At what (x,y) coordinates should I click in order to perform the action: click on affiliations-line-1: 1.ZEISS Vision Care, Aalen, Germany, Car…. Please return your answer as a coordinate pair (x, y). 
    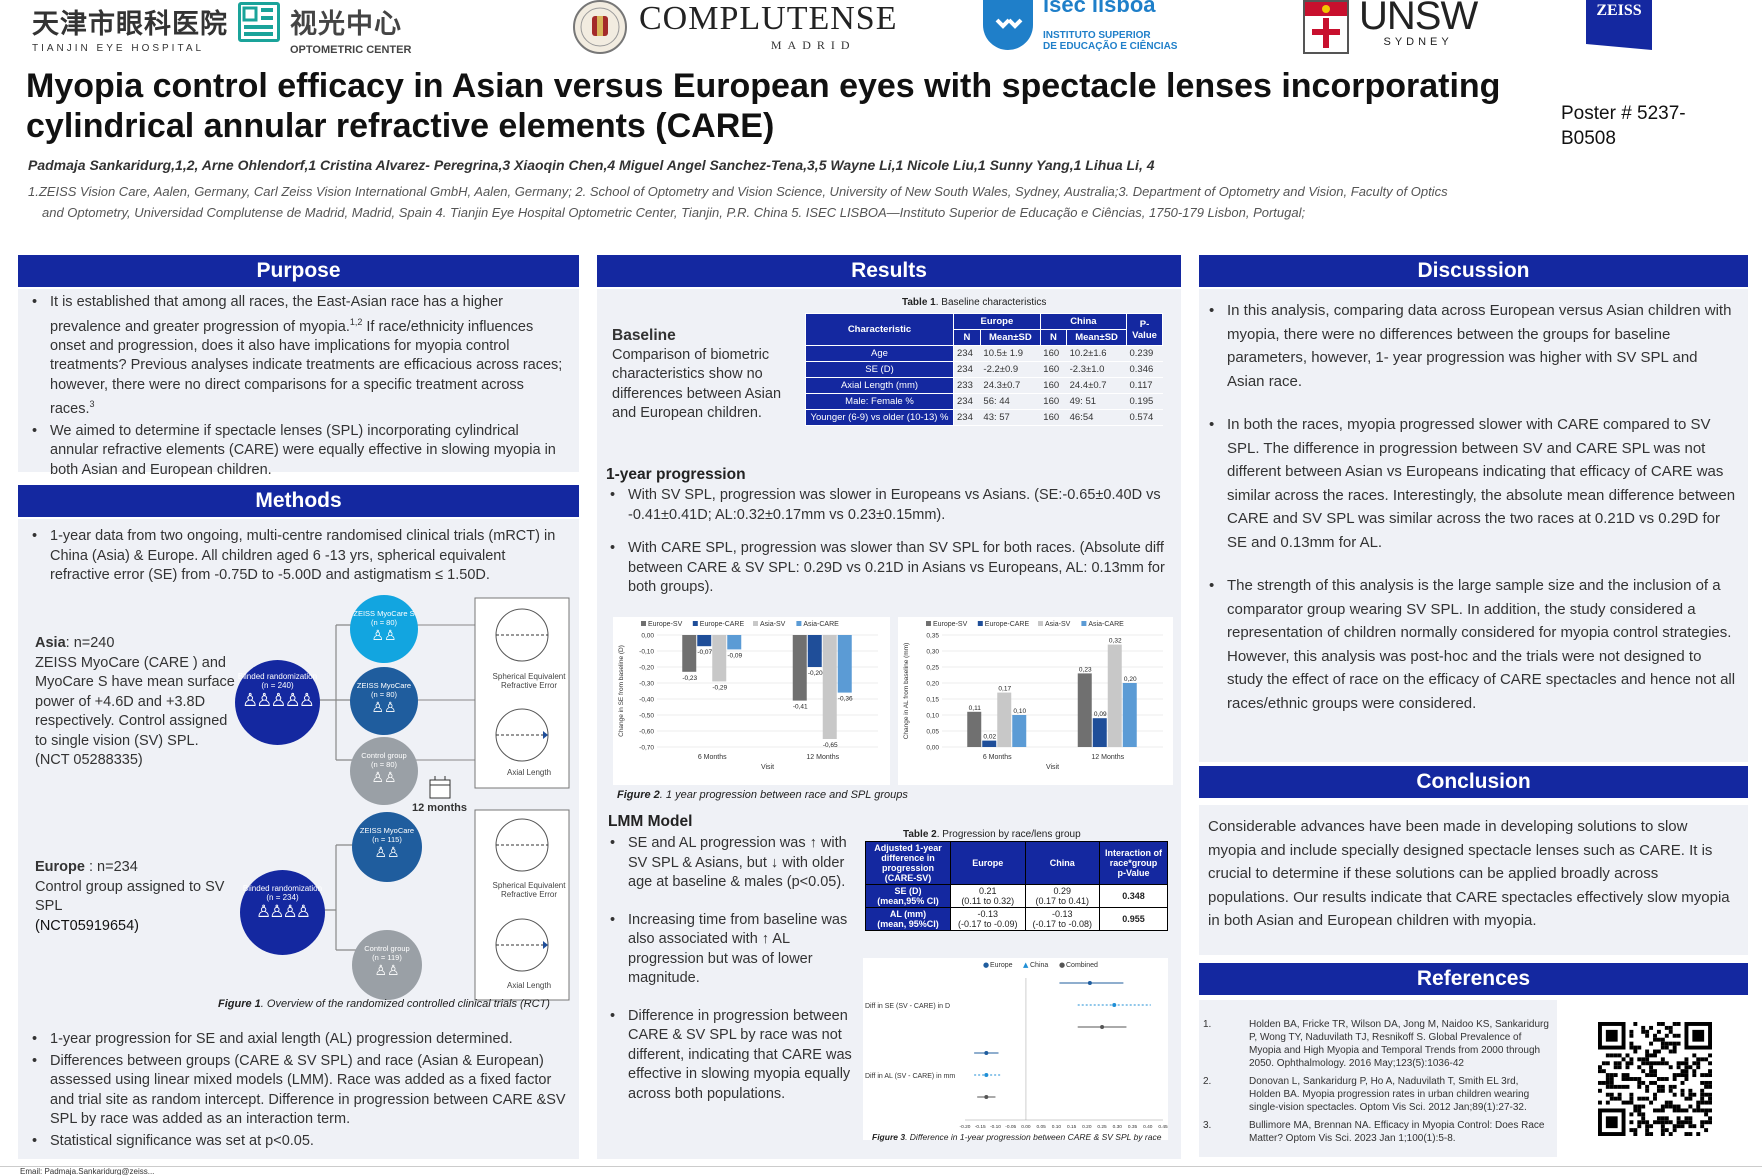
    Looking at the image, I should click on (738, 191).